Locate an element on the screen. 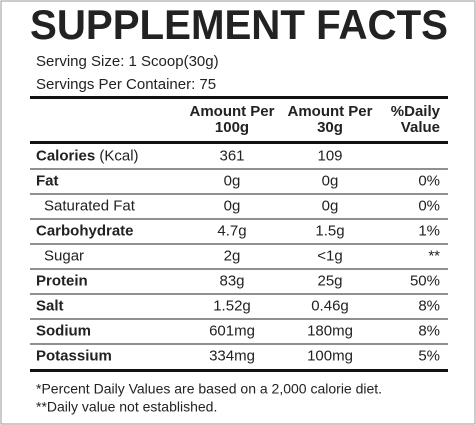 The width and height of the screenshot is (476, 425). nutrient-label: Salt is located at coordinates (50, 305).